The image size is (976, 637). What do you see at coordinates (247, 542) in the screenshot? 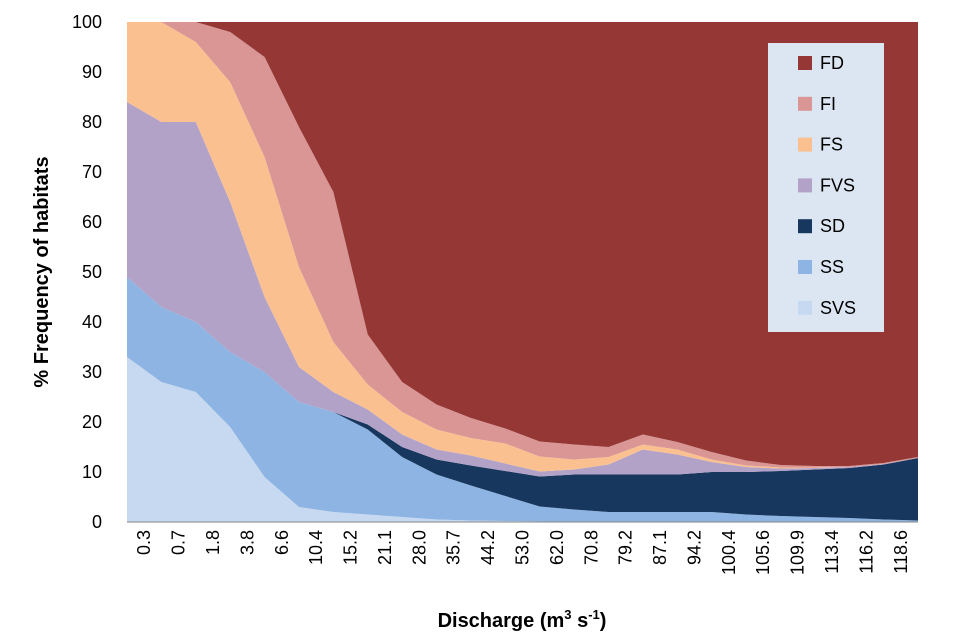
I see `x-tick-label: 3.8` at bounding box center [247, 542].